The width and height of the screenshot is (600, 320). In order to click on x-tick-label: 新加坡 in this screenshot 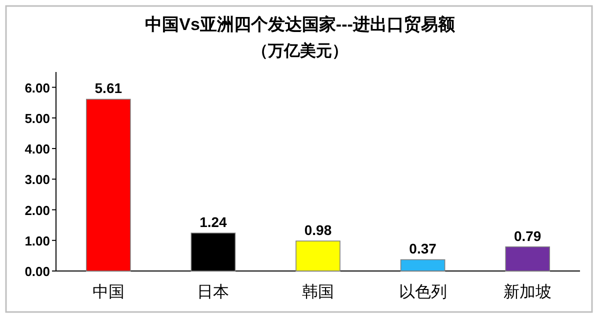, I will do `click(528, 292)`.